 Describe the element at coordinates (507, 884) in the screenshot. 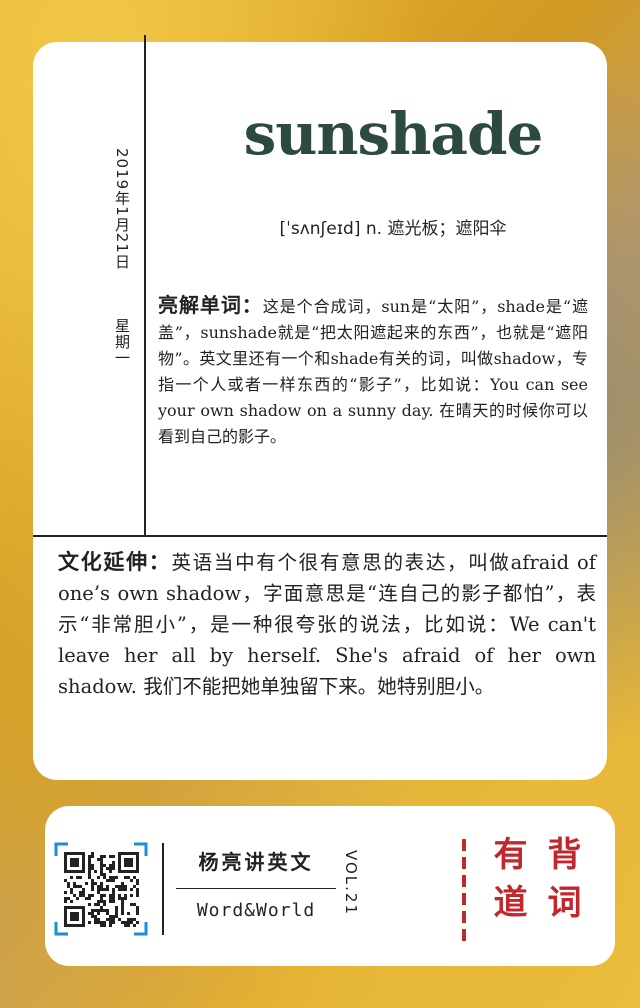

I see `slogan-left: 有道` at that location.